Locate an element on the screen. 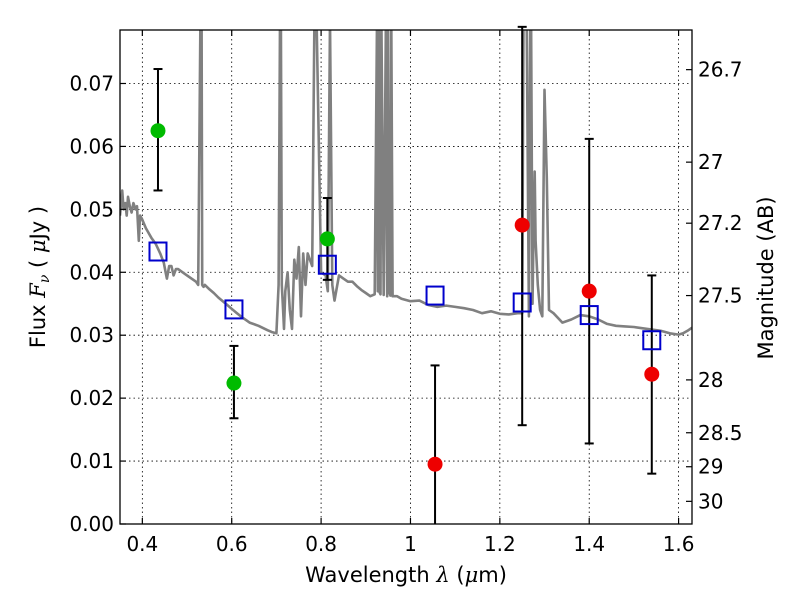 Image resolution: width=800 pixels, height=600 pixels. y-tick-label: 0.00 is located at coordinates (91, 524).